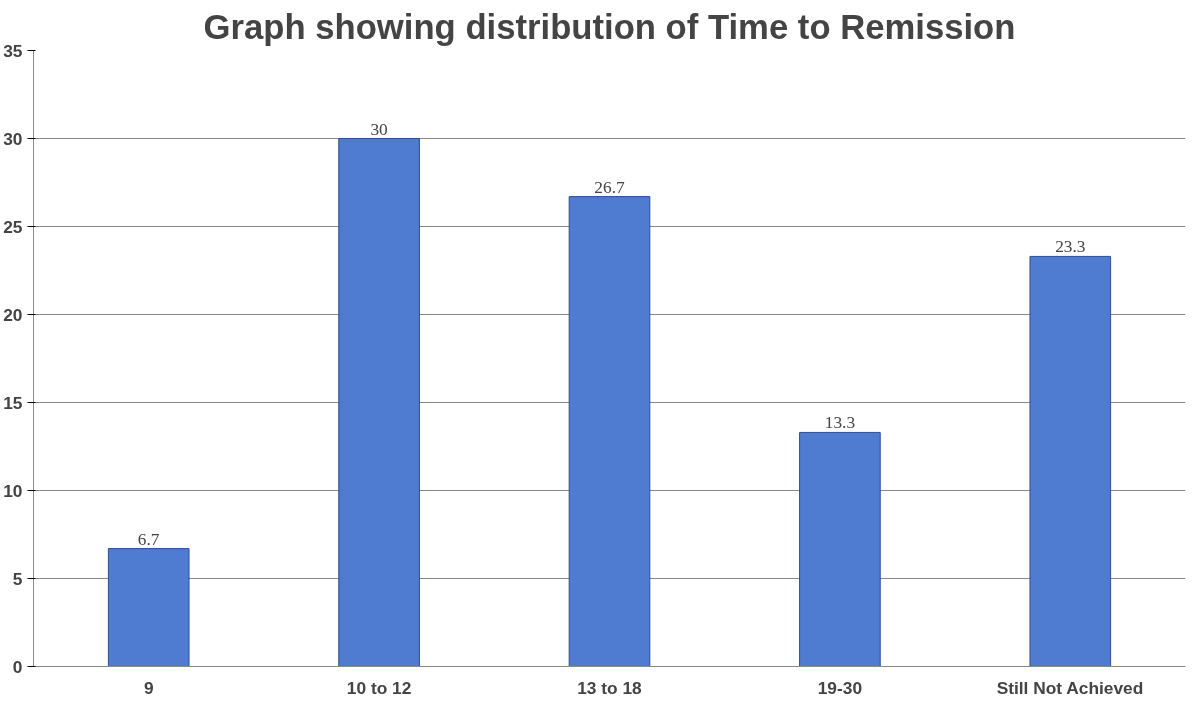 The image size is (1197, 706). I want to click on x-tick-label: Still Not Achieved, so click(1070, 687).